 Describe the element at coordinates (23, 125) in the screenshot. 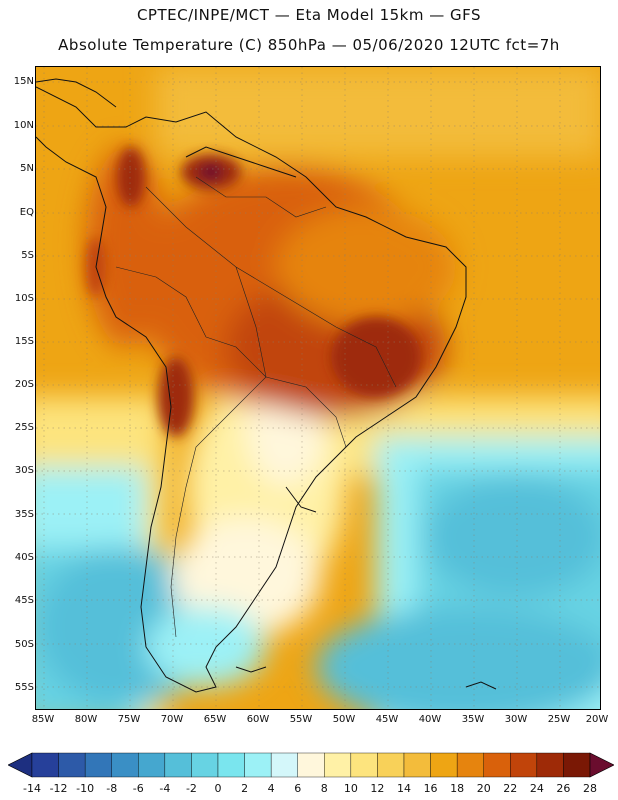

I see `lat-label-10n: 10N` at that location.